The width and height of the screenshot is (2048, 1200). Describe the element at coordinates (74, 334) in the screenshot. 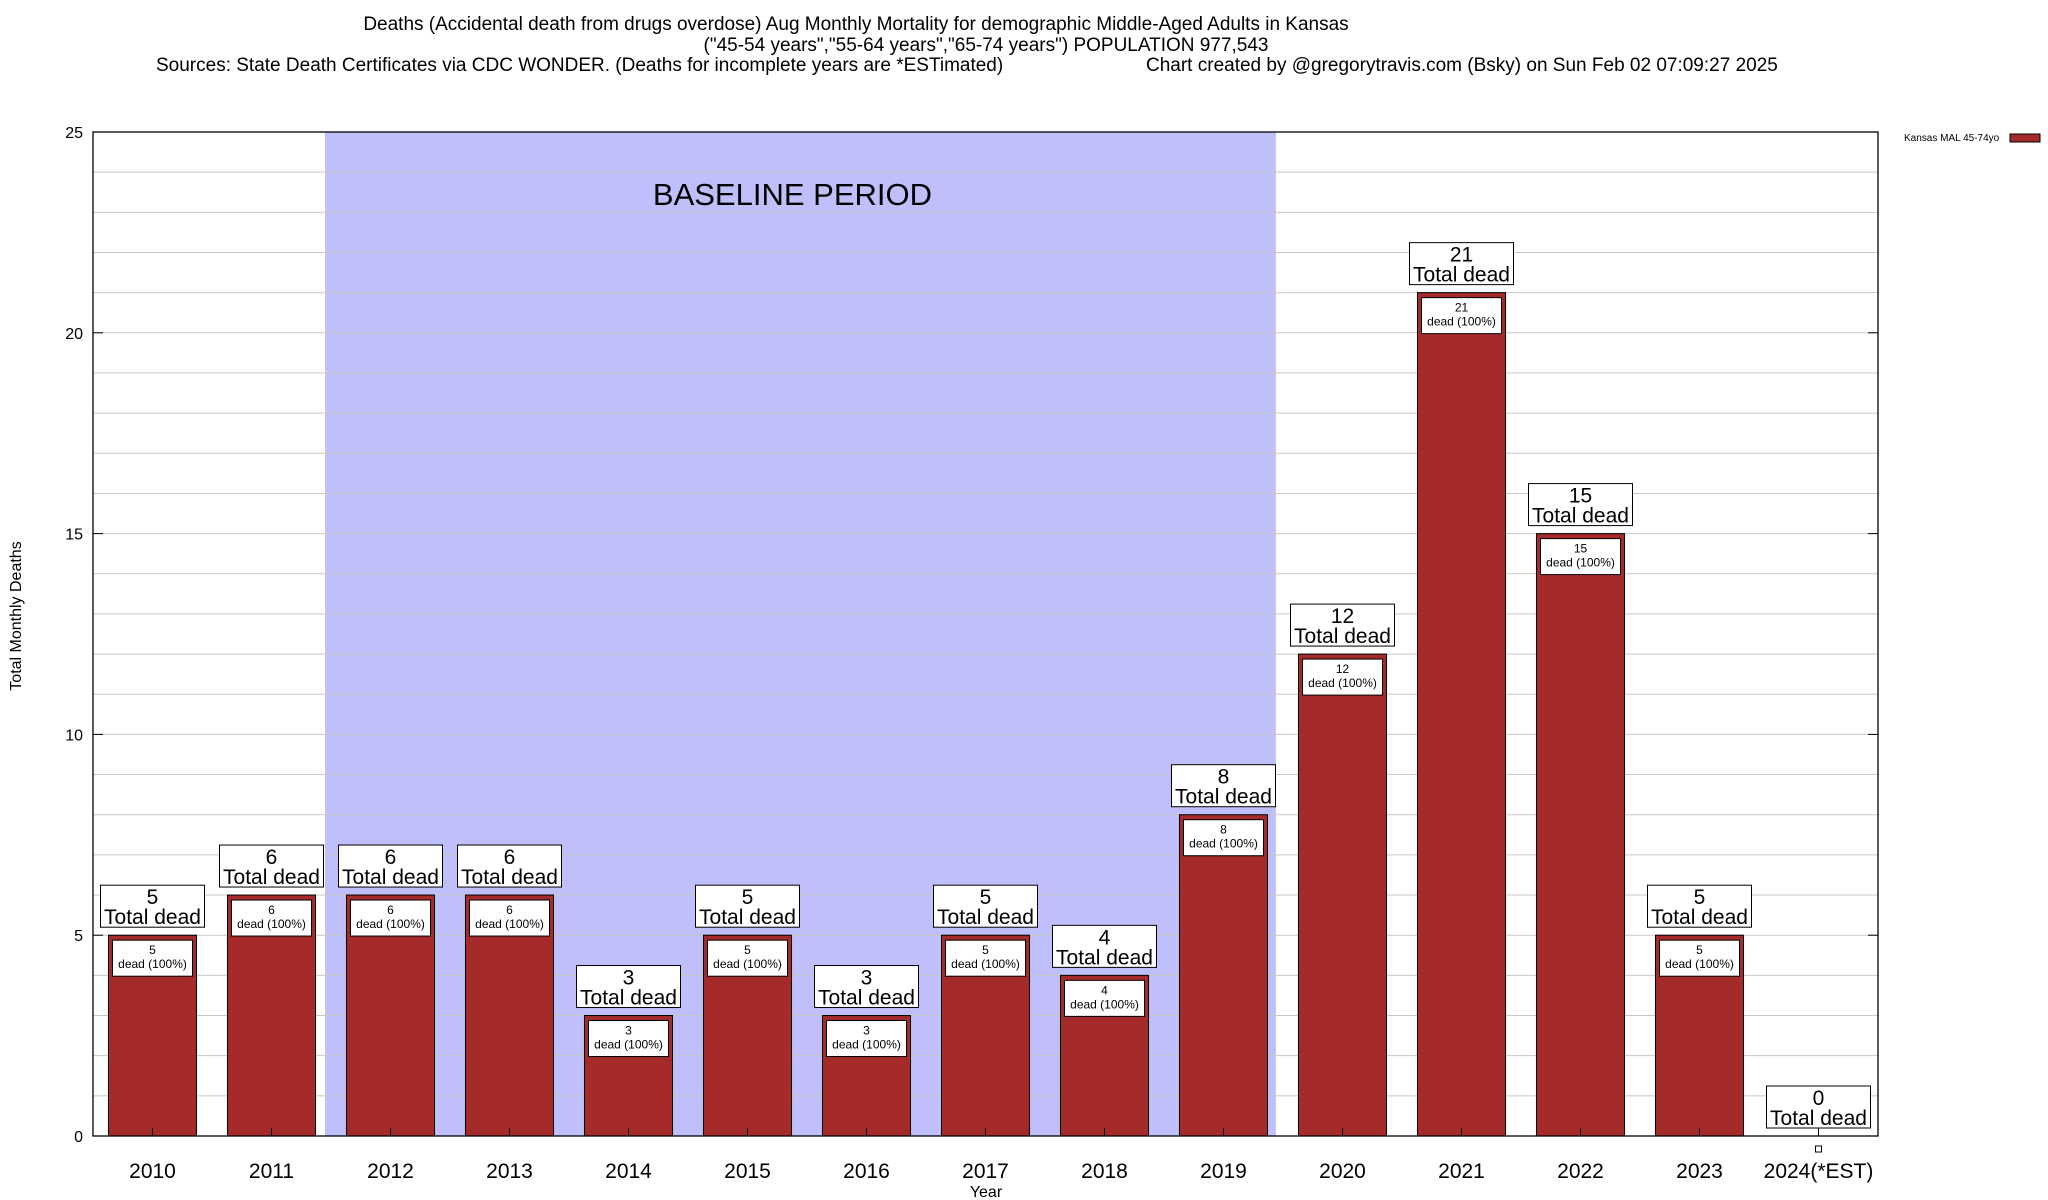

I see `y-tick-label: 20` at that location.